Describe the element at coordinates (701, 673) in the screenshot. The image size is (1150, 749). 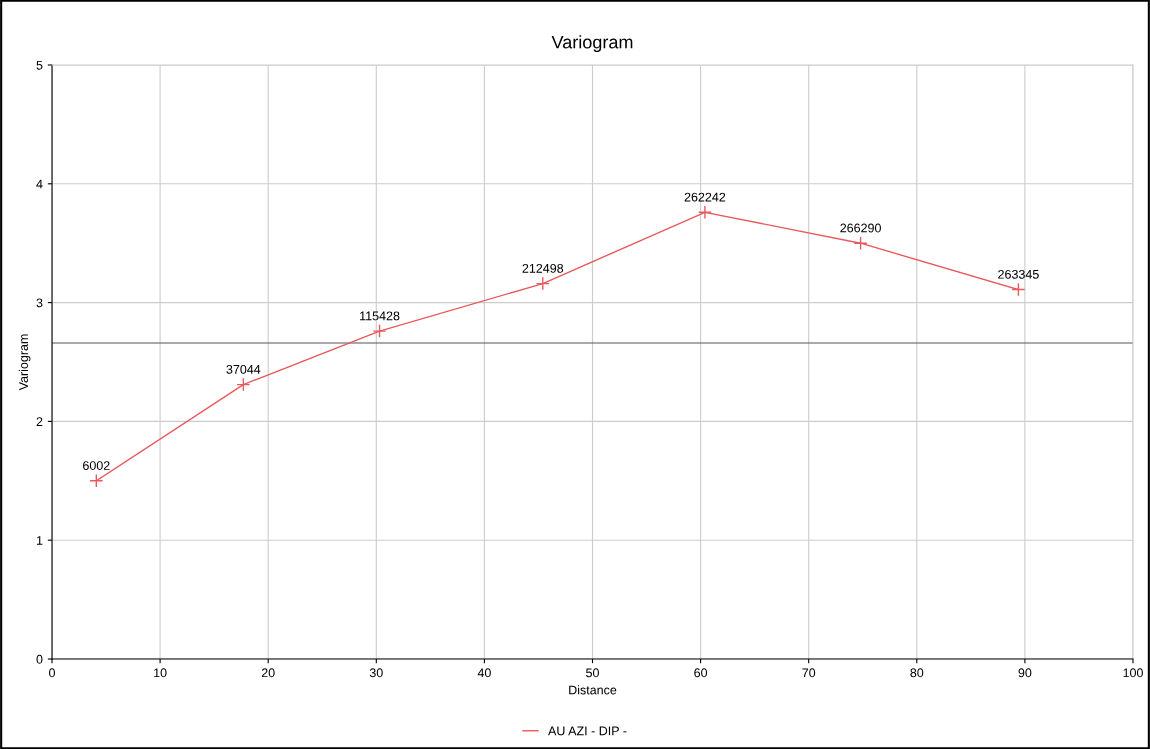
I see `x-tick-label: 60` at that location.